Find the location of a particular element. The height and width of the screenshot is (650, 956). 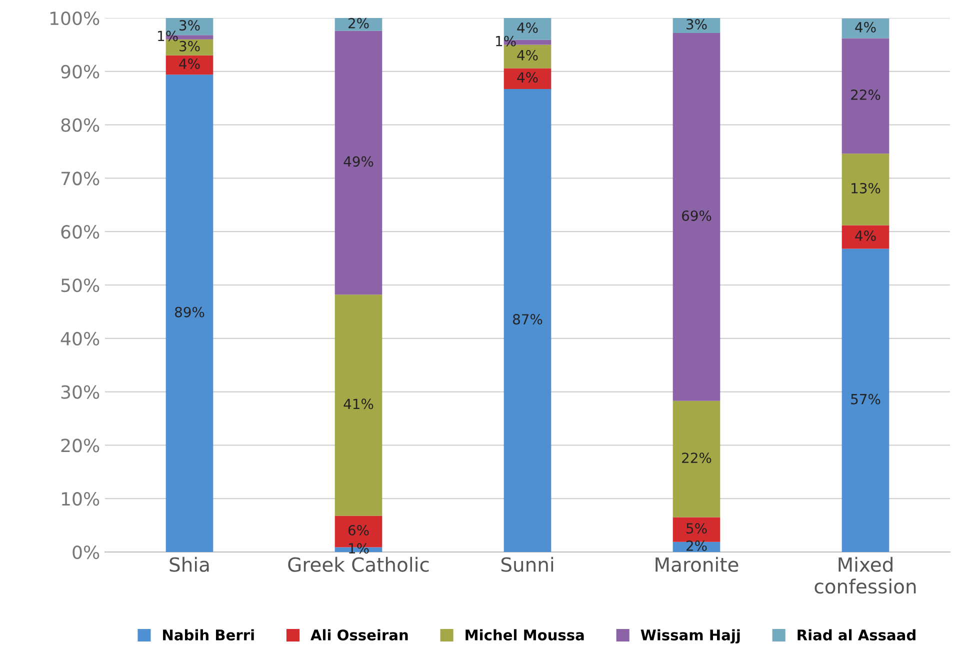

x-tick-label: Sunni is located at coordinates (527, 564).